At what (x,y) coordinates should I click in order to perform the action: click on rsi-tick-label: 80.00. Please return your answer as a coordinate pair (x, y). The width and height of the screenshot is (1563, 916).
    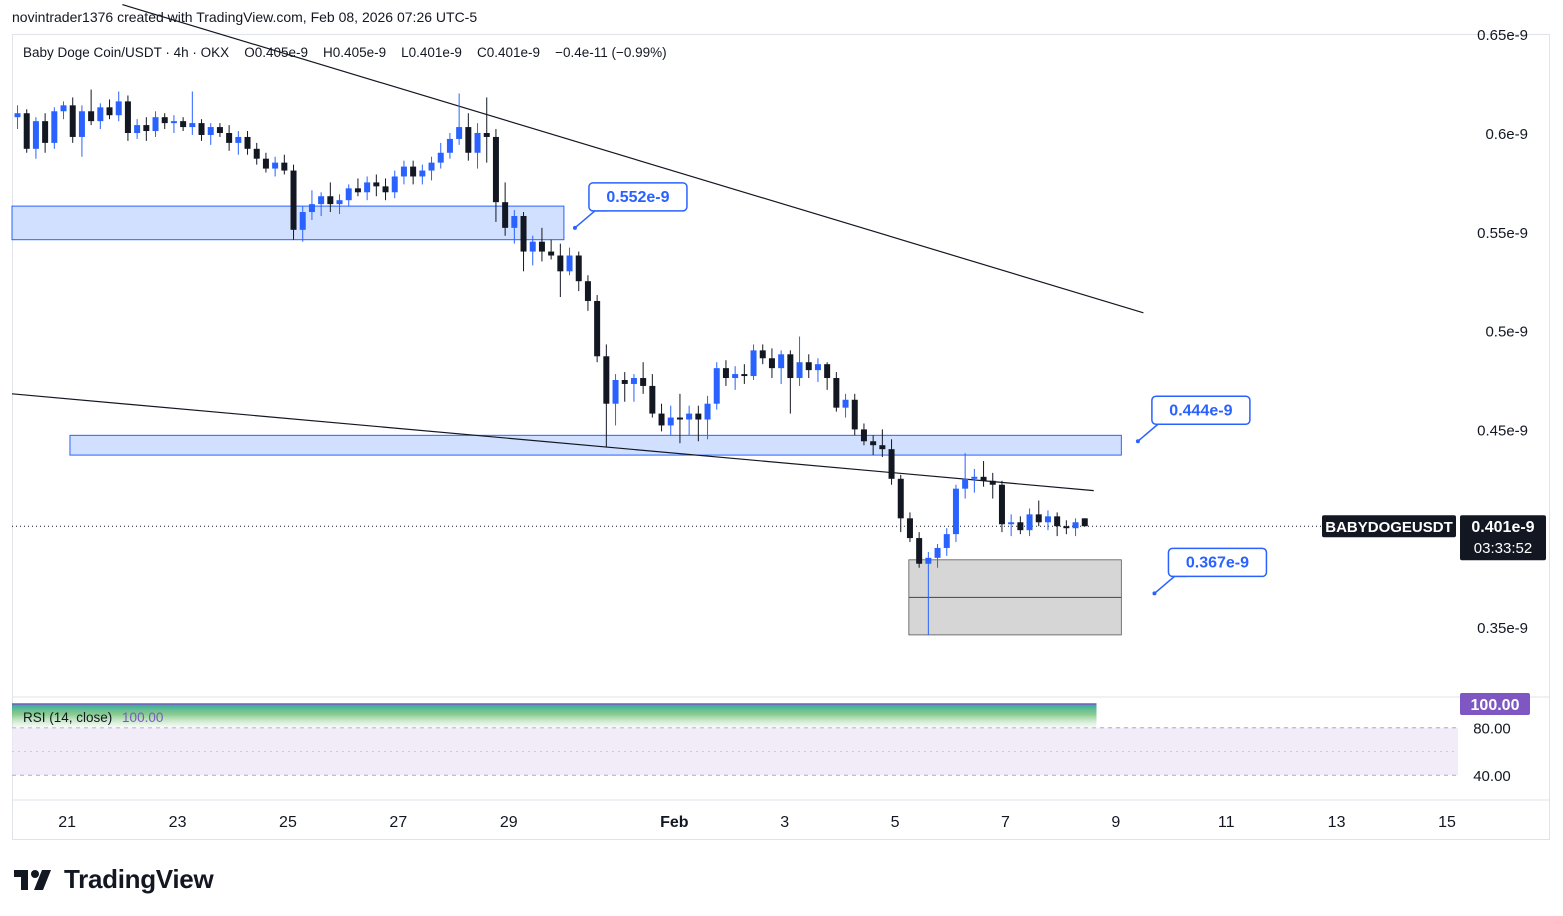
    Looking at the image, I should click on (1492, 729).